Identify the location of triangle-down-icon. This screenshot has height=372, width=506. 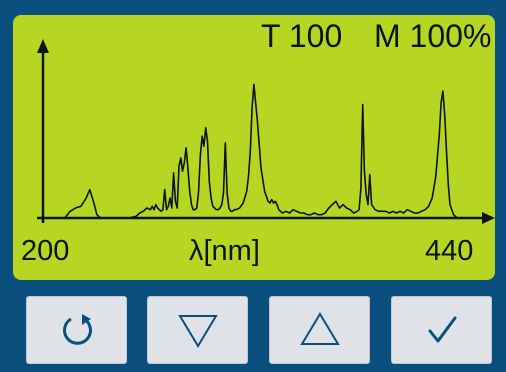
(197, 331).